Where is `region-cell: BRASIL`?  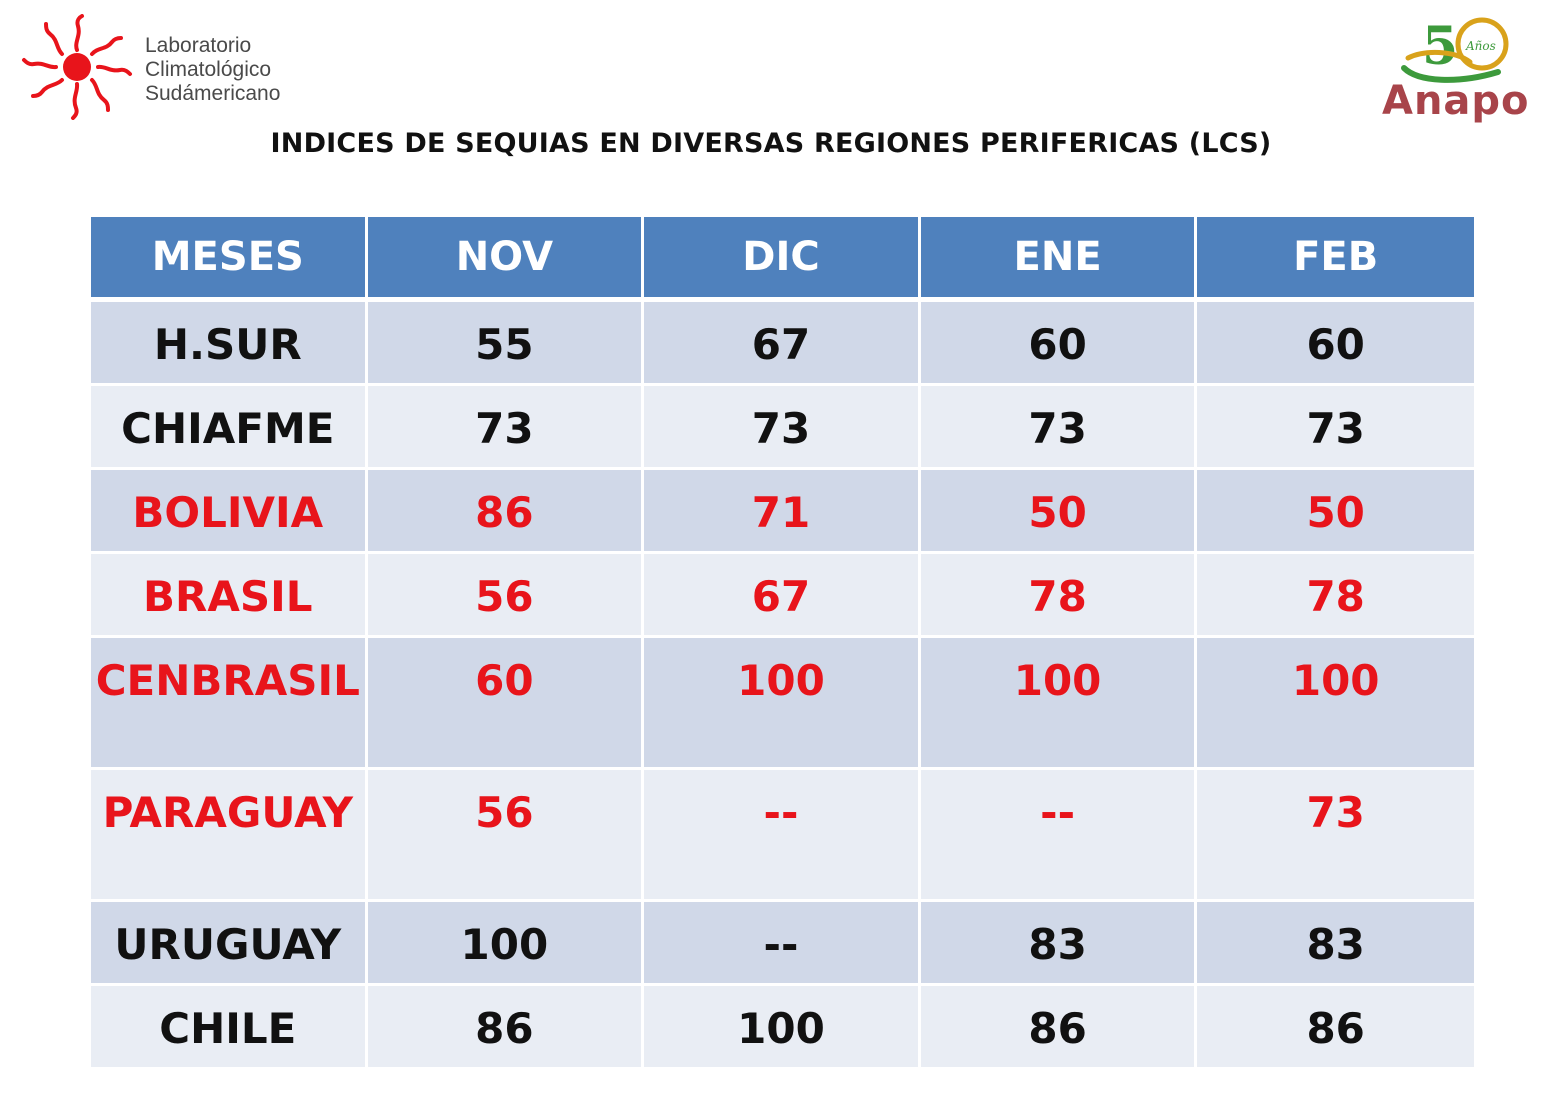
region-cell: BRASIL is located at coordinates (229, 596).